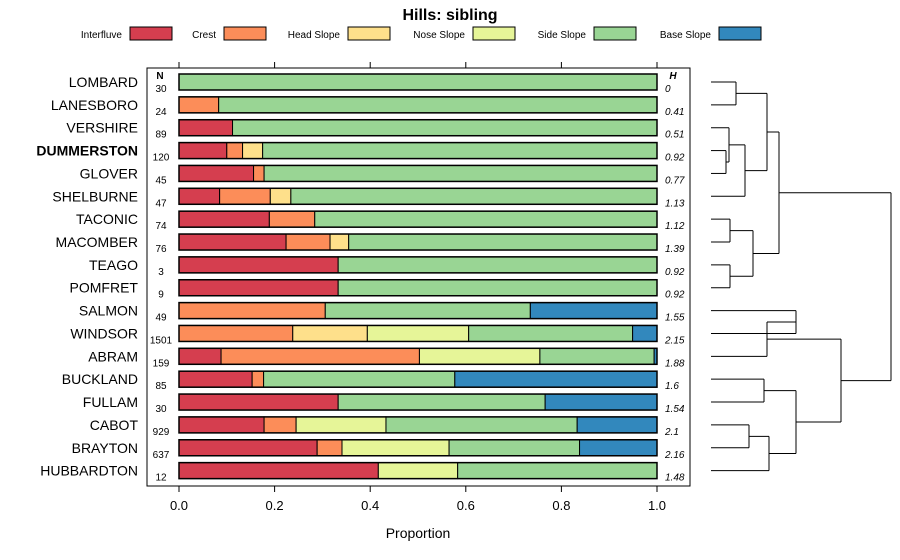 This screenshot has width=900, height=560. I want to click on chart-title: Hills: sibling, so click(449, 15).